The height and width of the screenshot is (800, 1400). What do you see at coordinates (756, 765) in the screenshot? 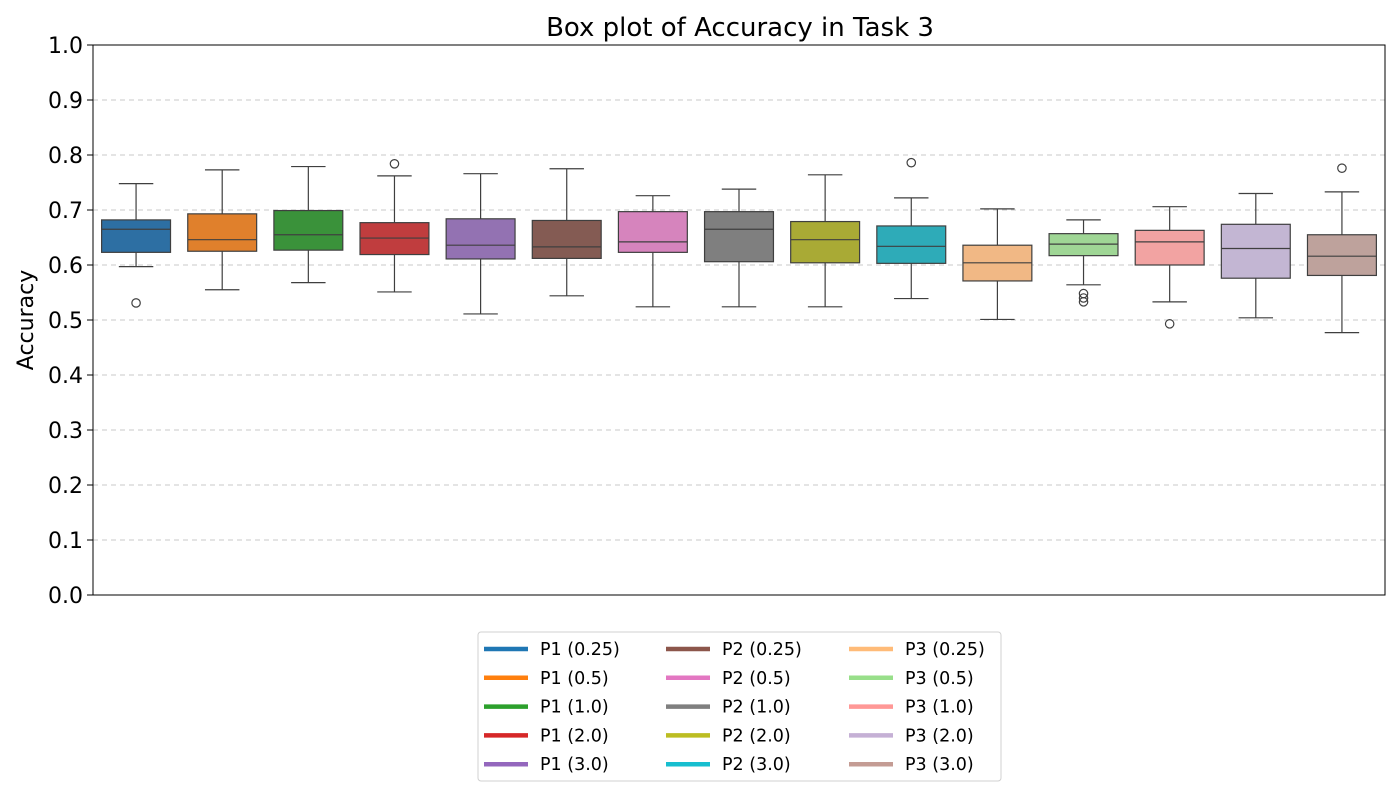
I see `legend-label: P2 (3.0)` at bounding box center [756, 765].